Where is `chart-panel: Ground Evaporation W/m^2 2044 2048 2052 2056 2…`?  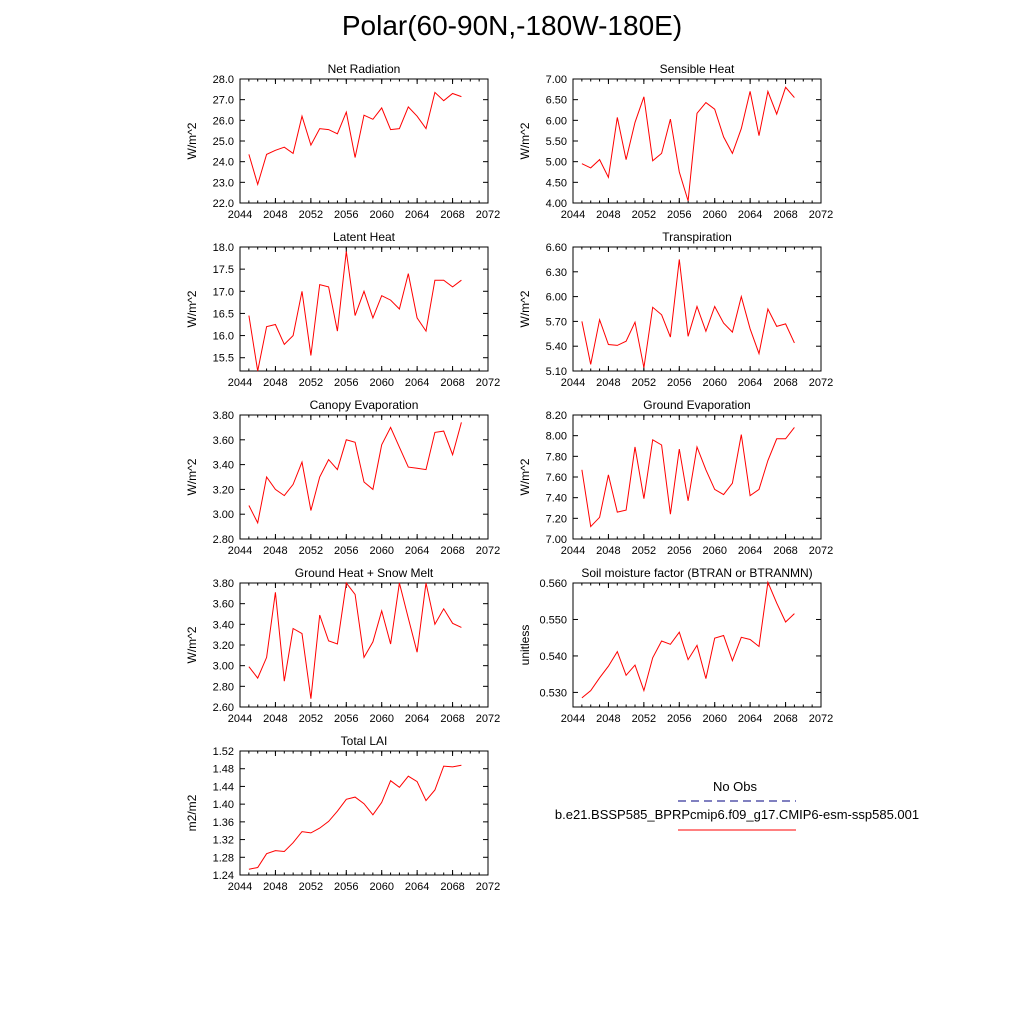 chart-panel: Ground Evaporation W/m^2 2044 2048 2052 2056 2… is located at coordinates (675, 477).